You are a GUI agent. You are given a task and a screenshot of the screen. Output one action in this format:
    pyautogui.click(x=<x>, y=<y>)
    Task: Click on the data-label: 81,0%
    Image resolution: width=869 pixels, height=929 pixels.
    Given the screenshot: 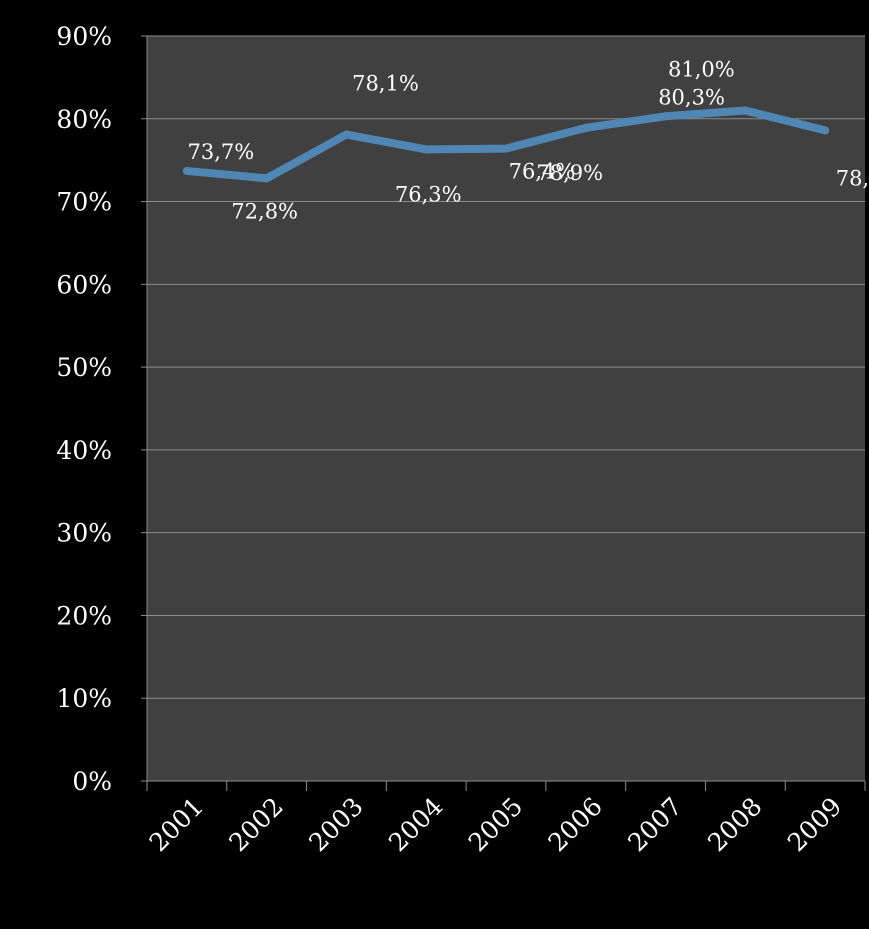 What is the action you would take?
    pyautogui.click(x=701, y=70)
    